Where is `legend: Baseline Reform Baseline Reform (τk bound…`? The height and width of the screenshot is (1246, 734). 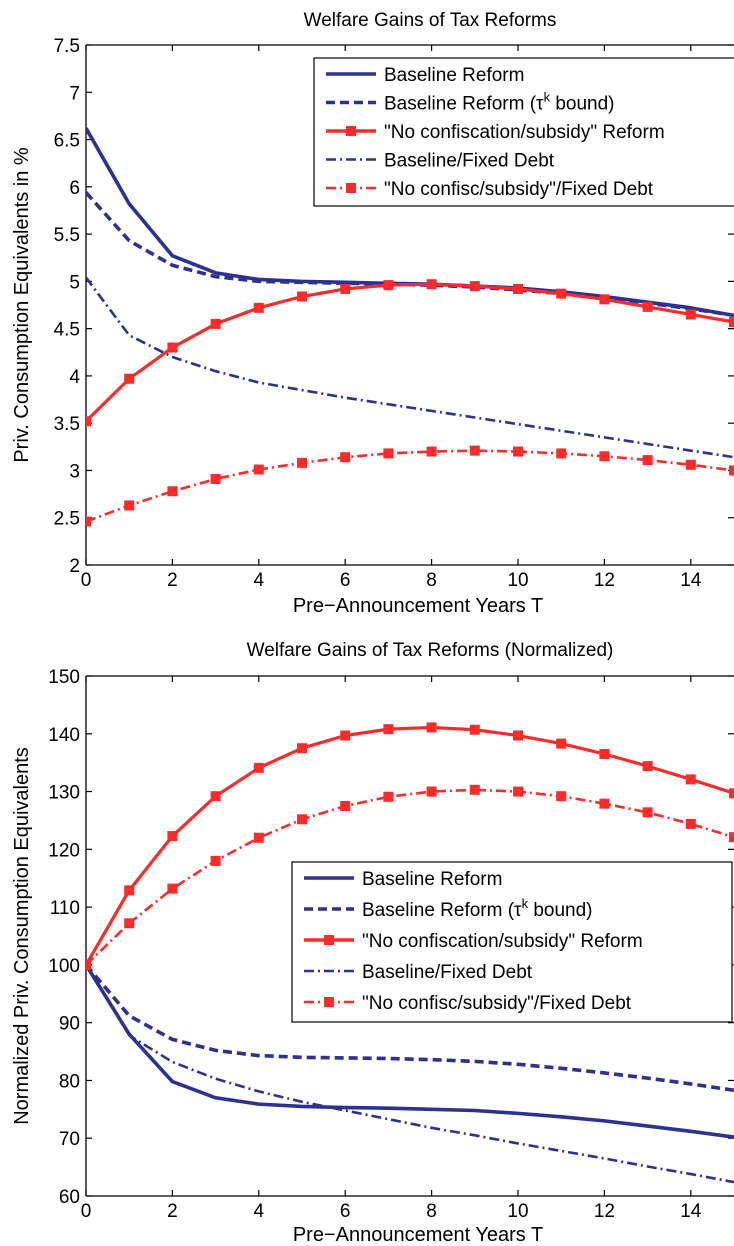 legend: Baseline Reform Baseline Reform (τk bound… is located at coordinates (512, 942).